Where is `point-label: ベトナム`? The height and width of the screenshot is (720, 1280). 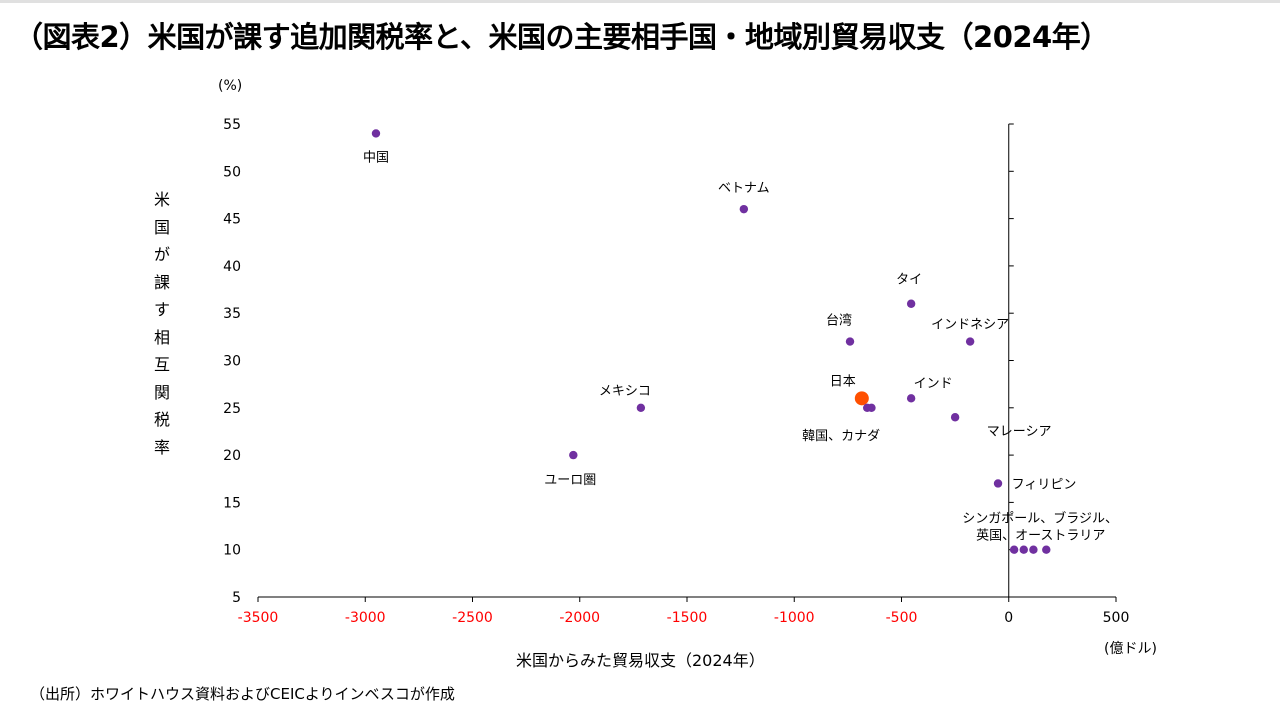 point-label: ベトナム is located at coordinates (744, 188).